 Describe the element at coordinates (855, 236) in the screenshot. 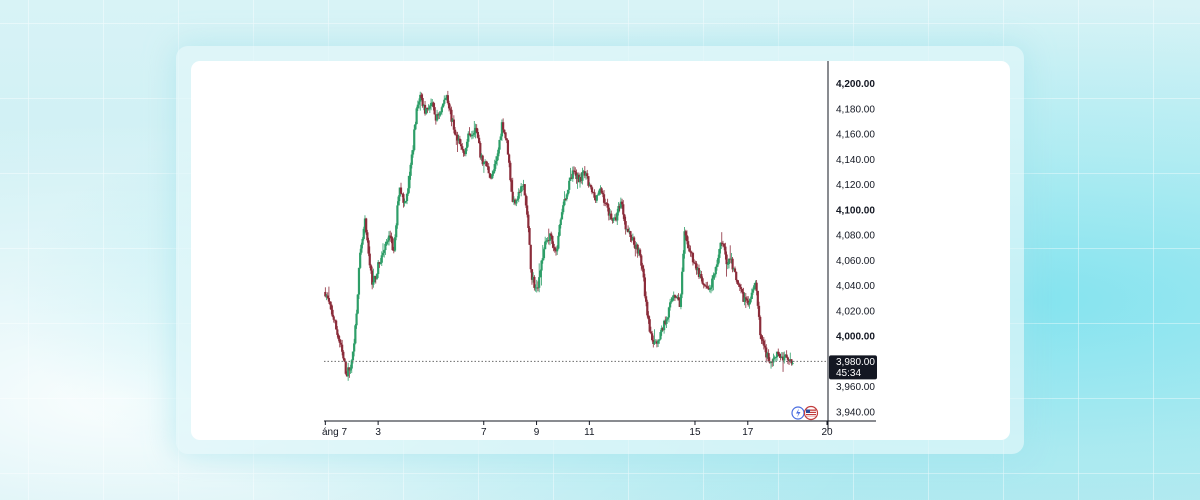

I see `price-tick-label: 4,080.00` at that location.